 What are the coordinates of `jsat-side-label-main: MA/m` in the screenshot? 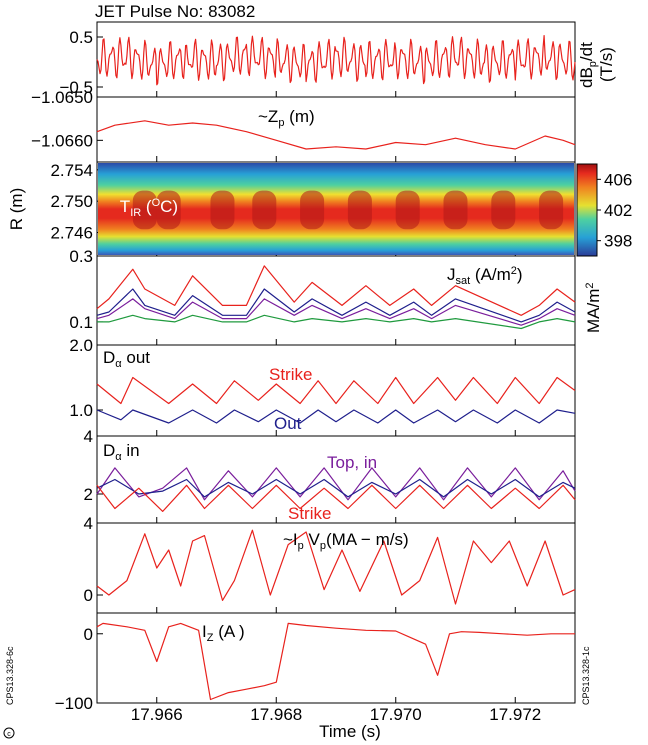 It's located at (593, 311).